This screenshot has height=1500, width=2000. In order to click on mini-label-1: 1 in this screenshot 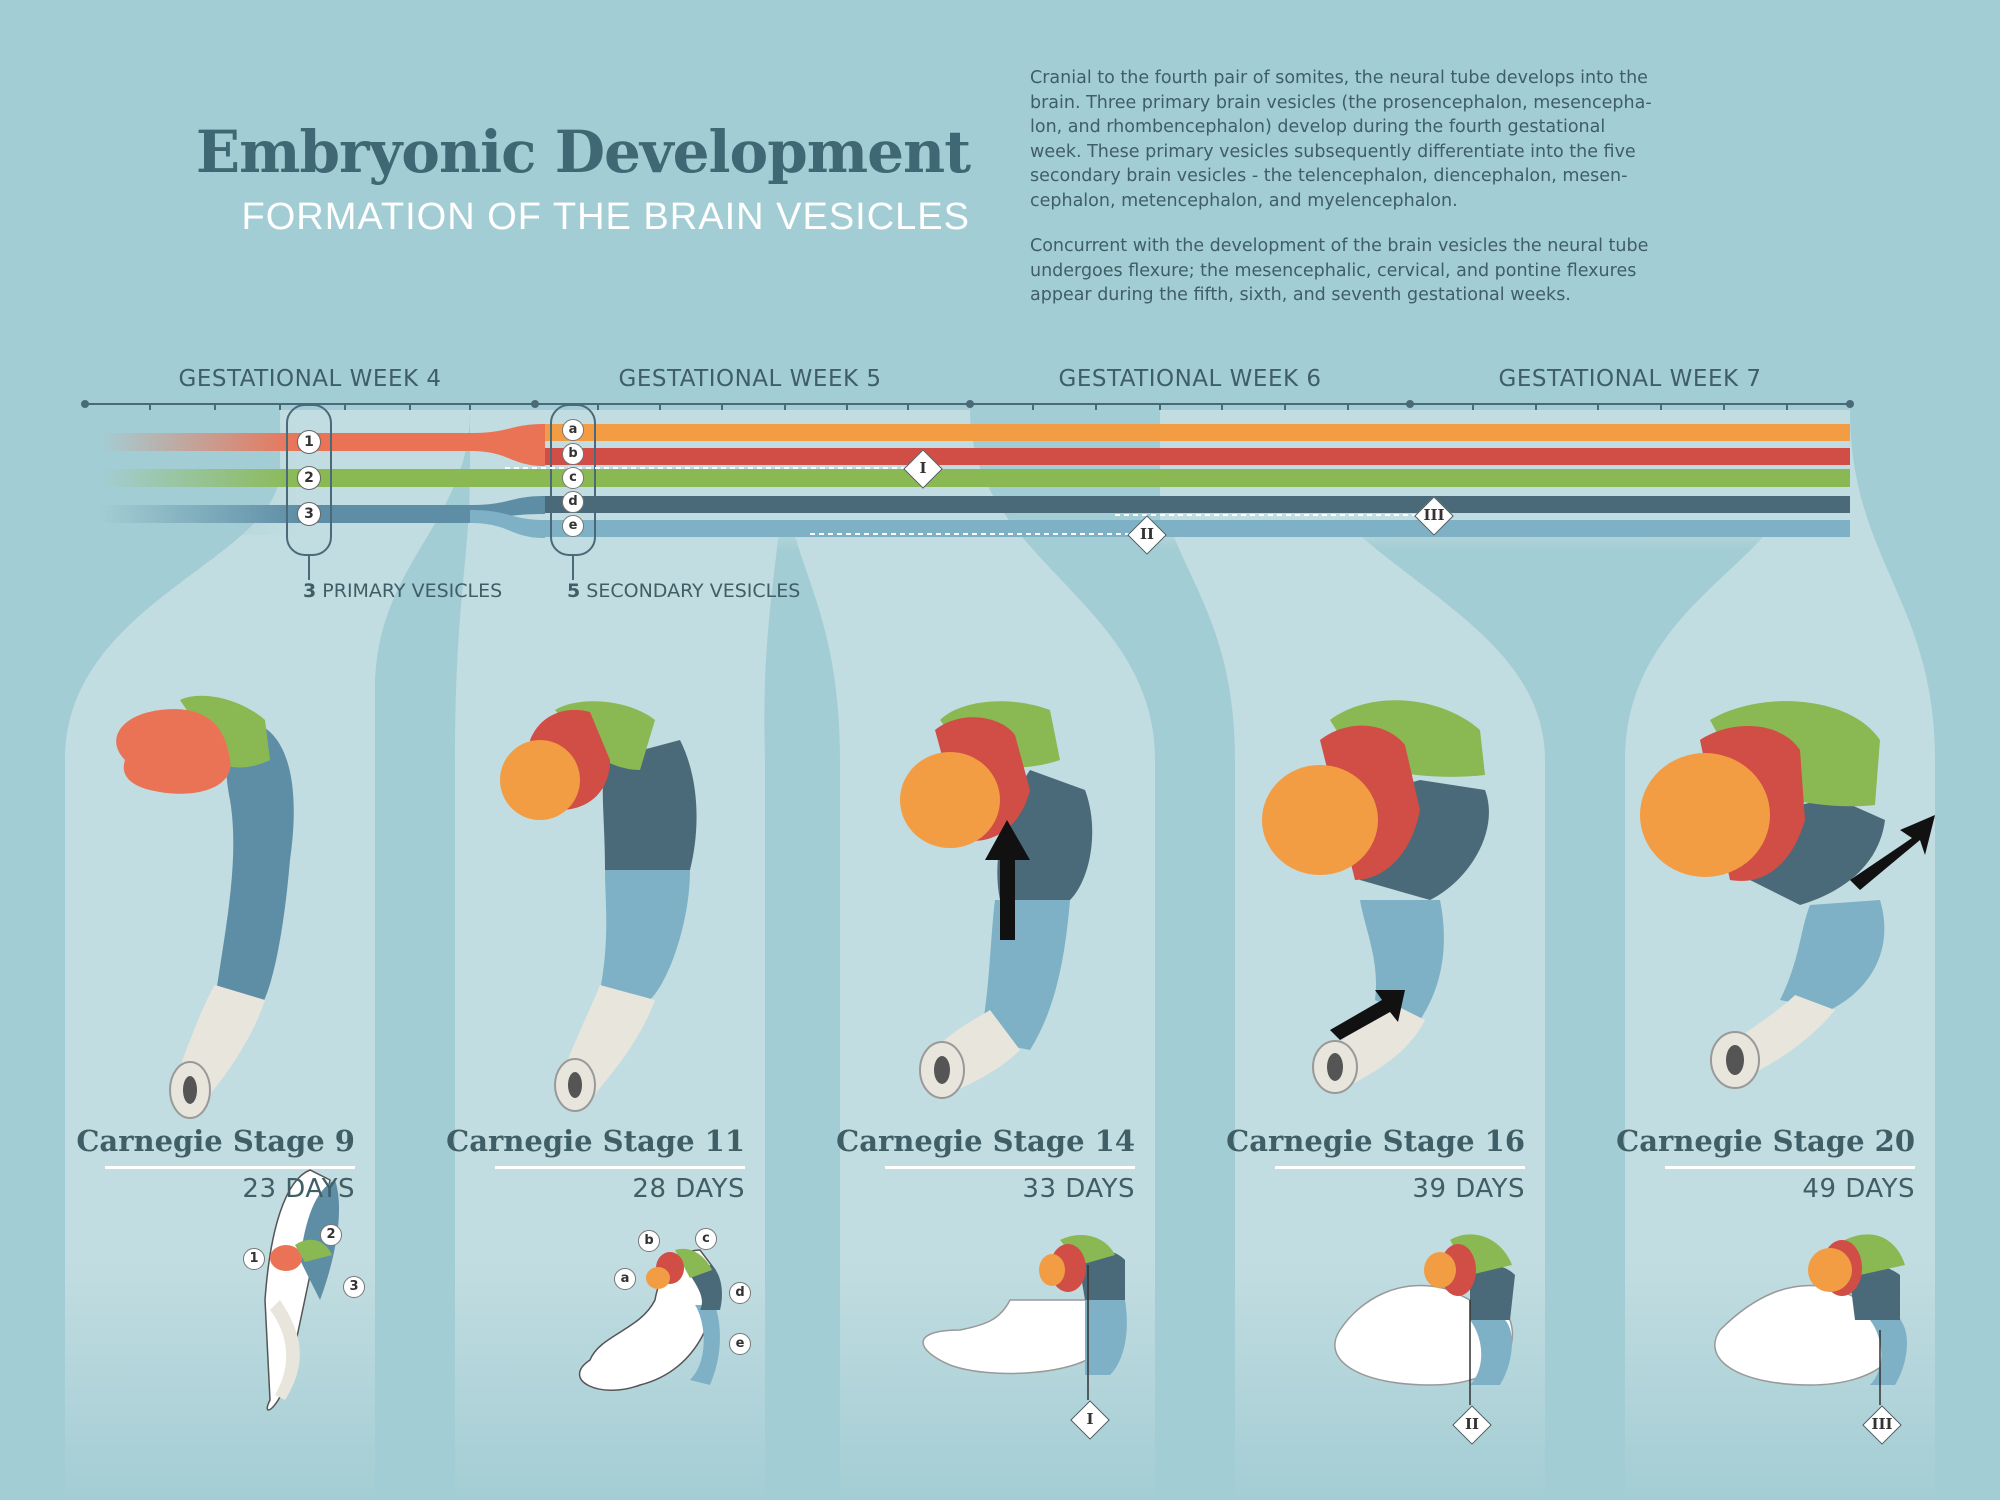, I will do `click(254, 1259)`.